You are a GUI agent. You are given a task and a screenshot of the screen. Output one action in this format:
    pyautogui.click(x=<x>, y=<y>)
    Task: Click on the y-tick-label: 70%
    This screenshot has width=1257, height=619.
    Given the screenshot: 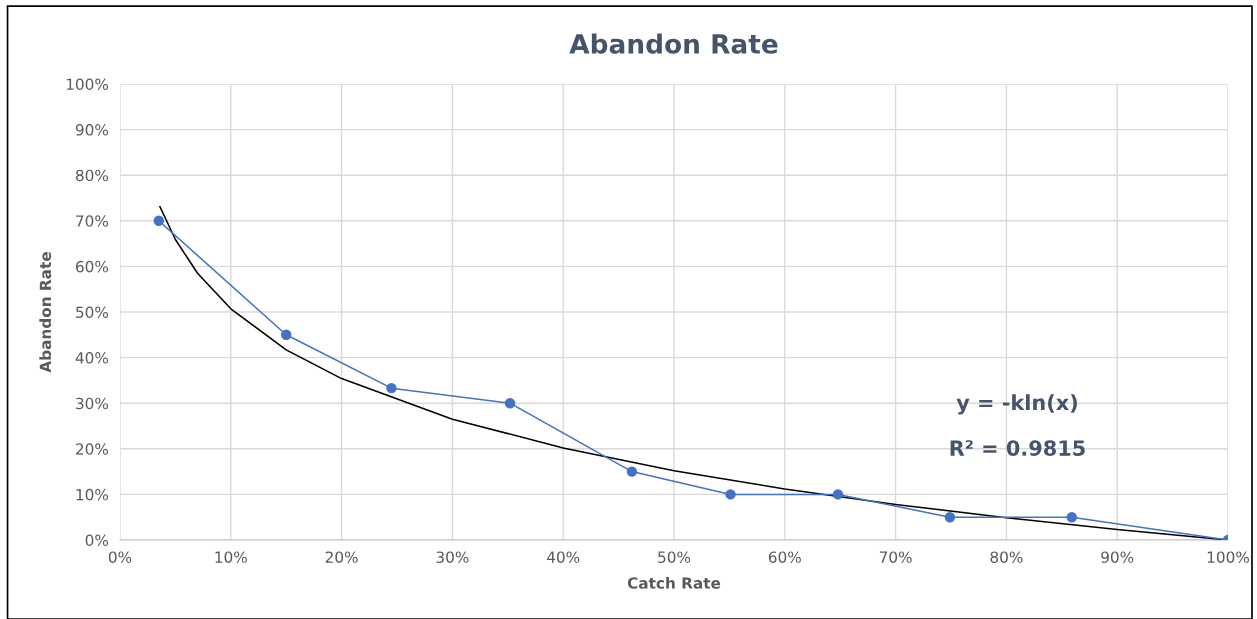 What is the action you would take?
    pyautogui.click(x=92, y=221)
    